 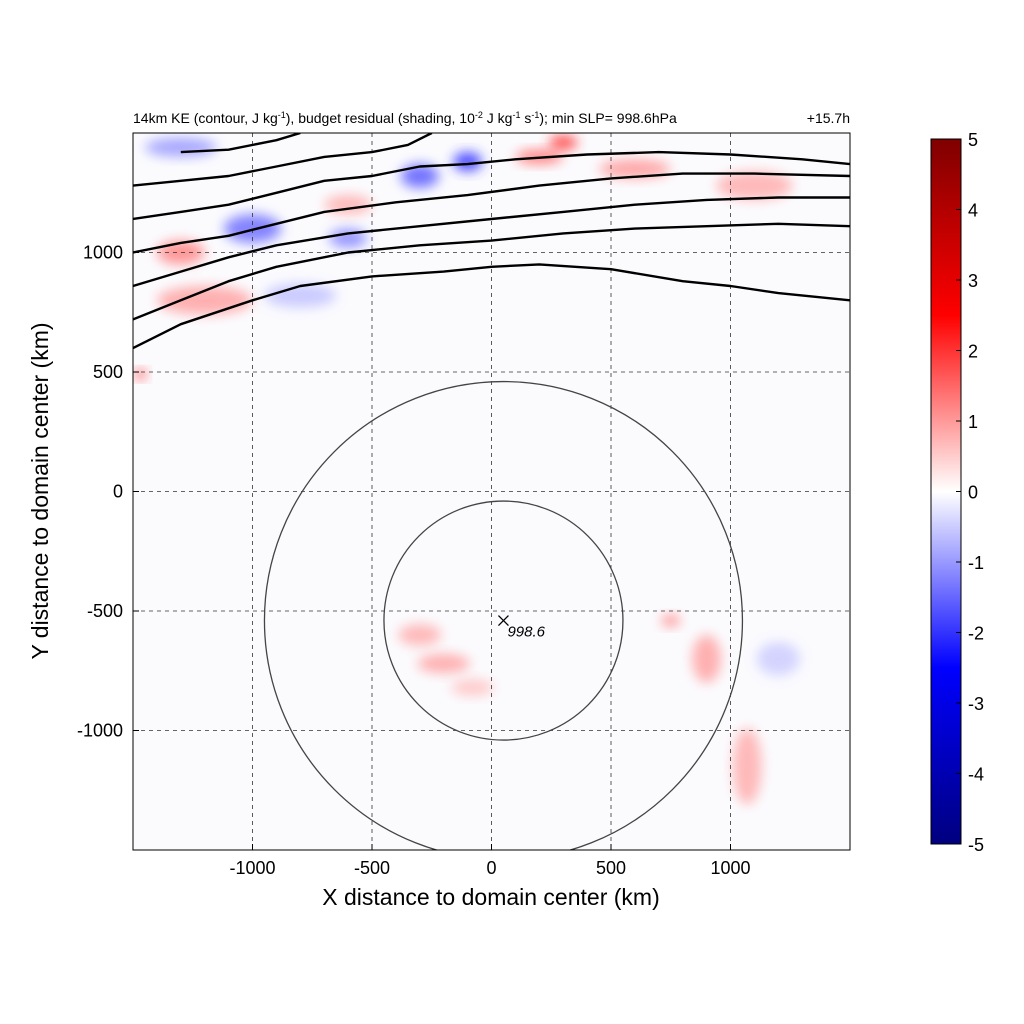 I want to click on colorbar-tick-label: -3, so click(x=976, y=704).